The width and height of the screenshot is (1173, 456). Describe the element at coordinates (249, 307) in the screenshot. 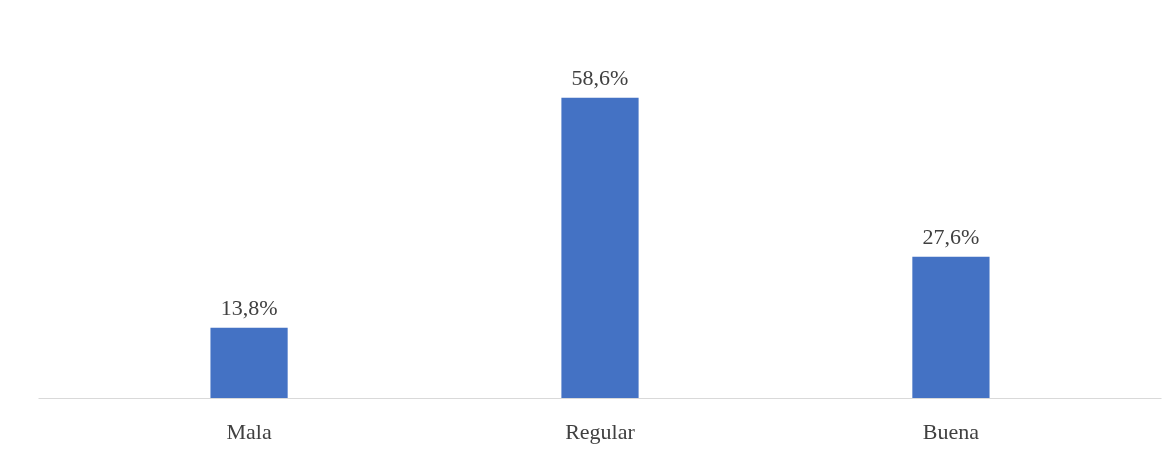

I see `data-label: 13,8%` at that location.